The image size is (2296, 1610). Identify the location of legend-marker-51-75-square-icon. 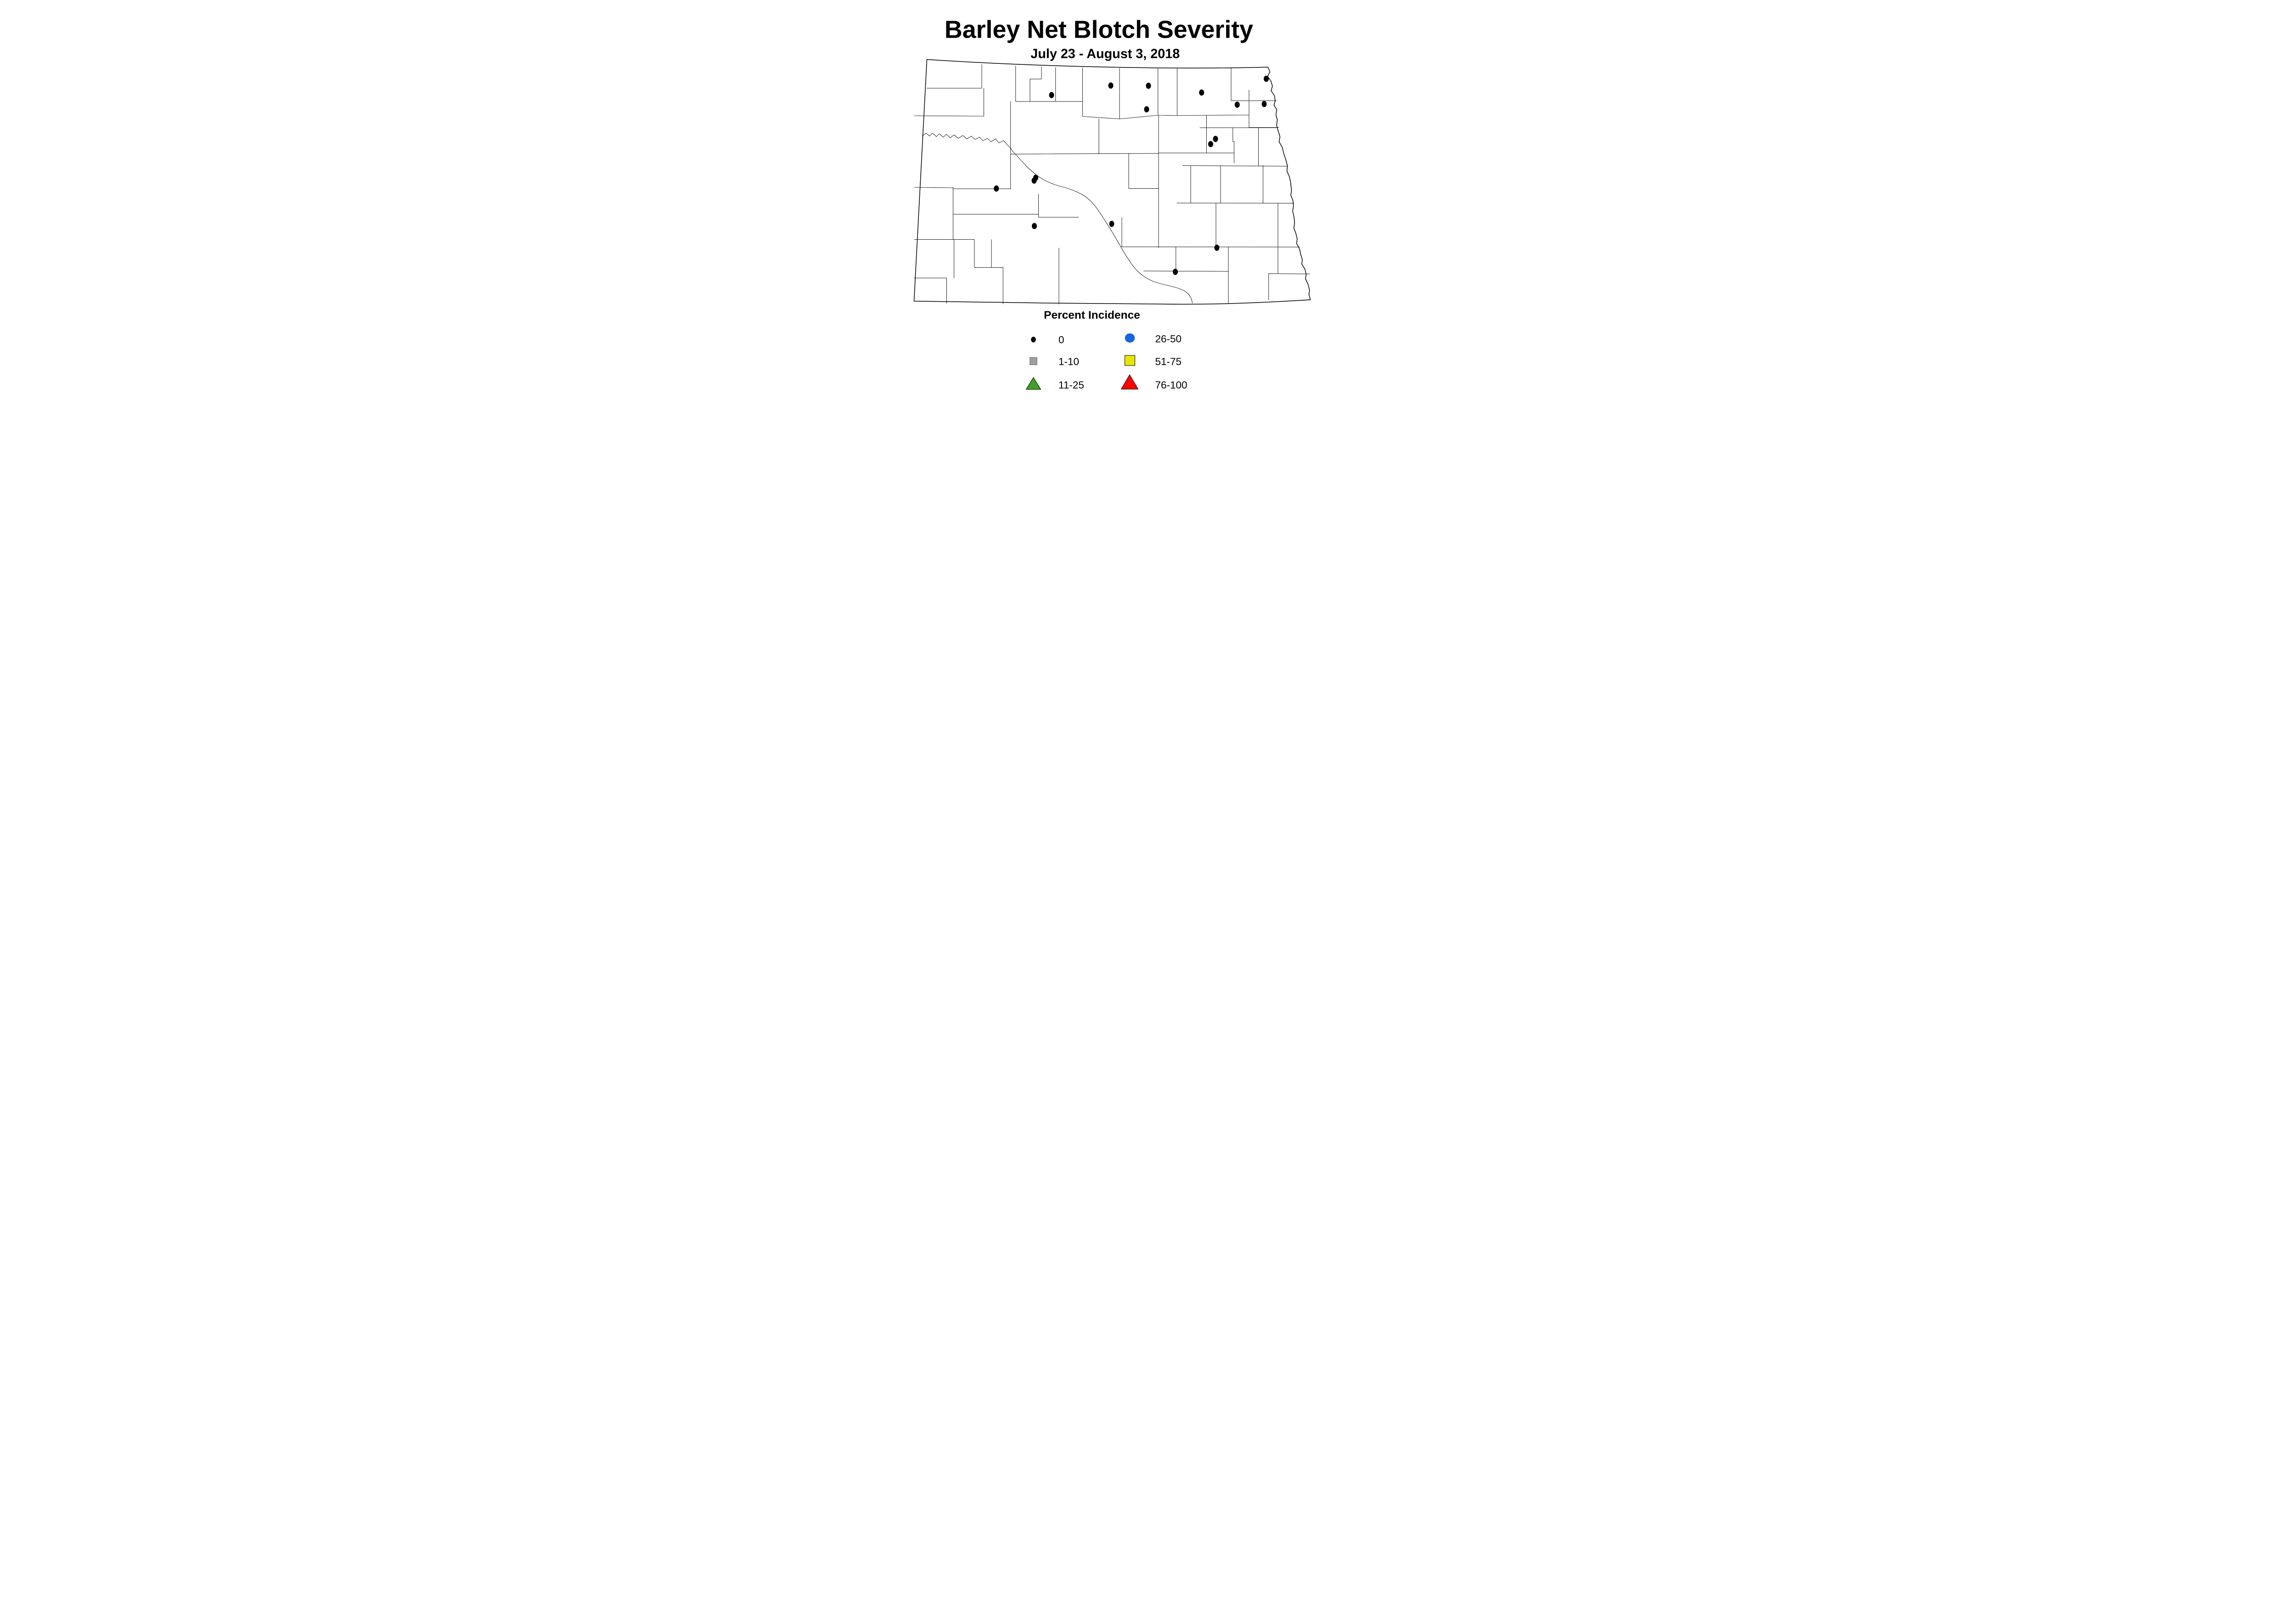
(1130, 360).